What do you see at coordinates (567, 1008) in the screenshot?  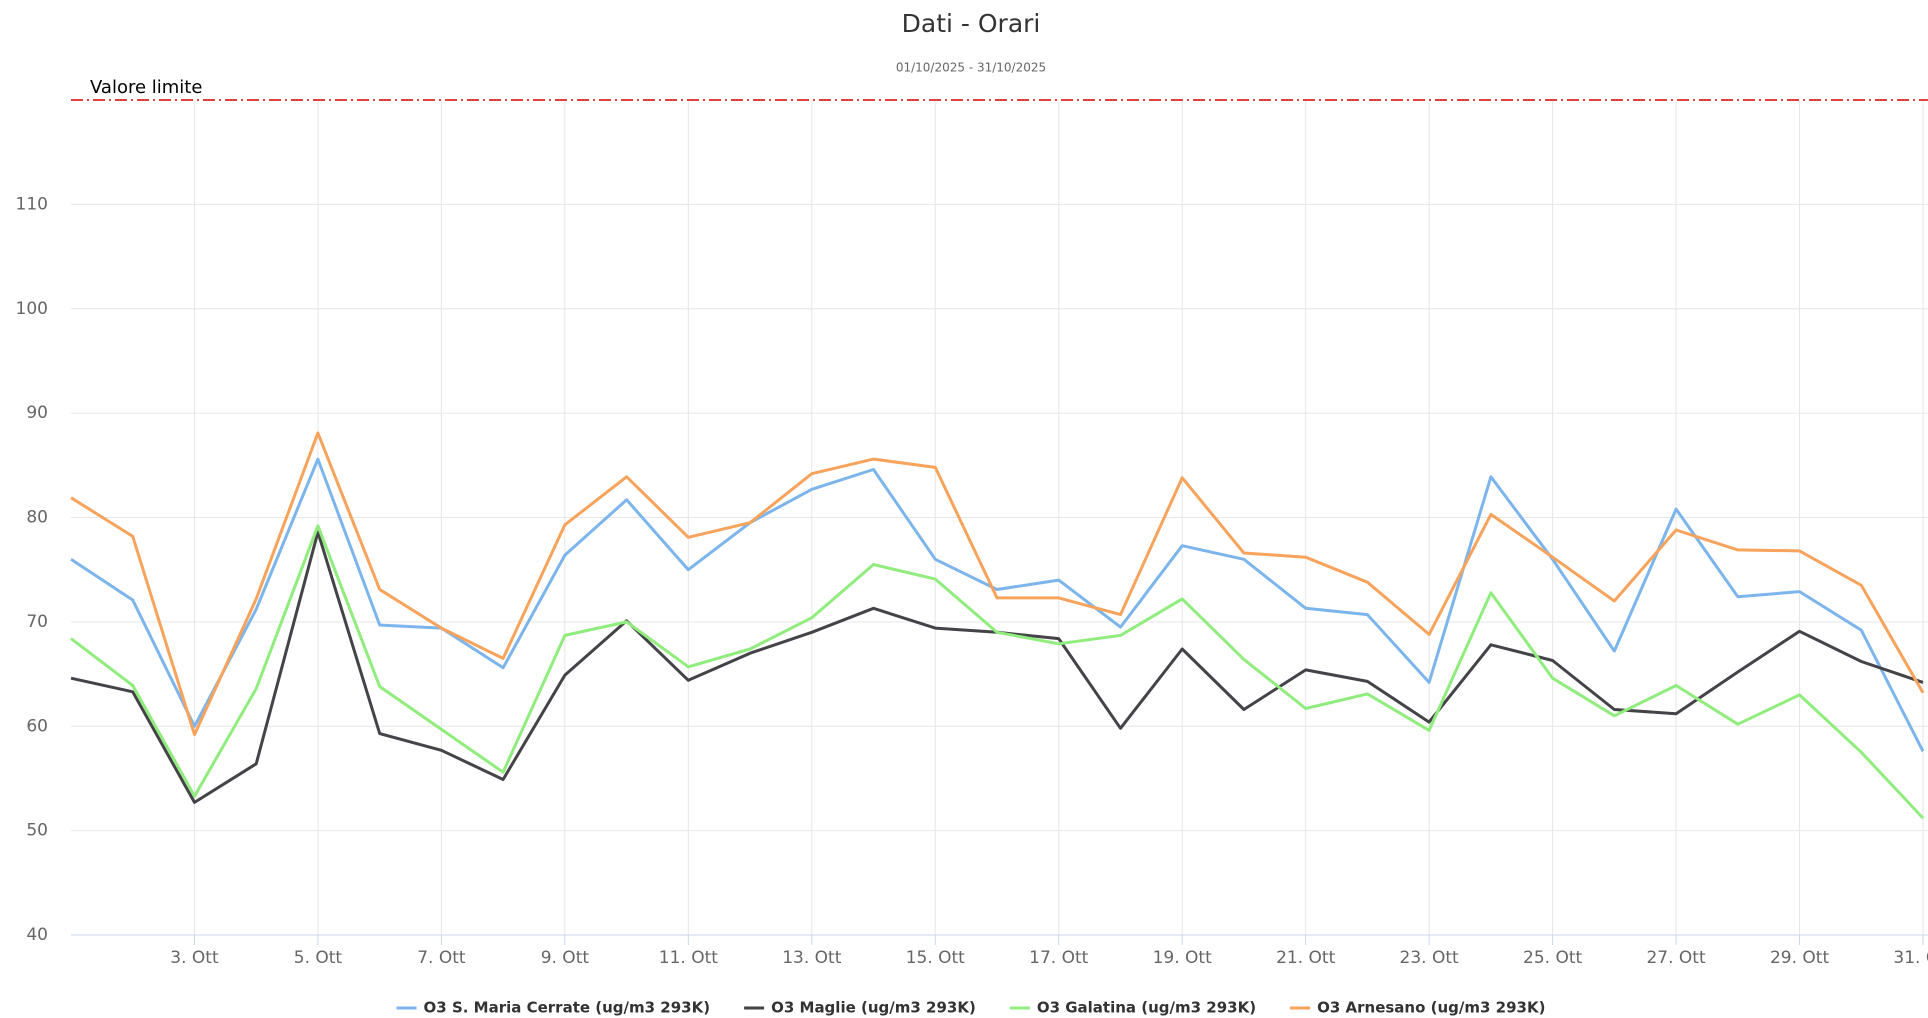 I see `legend-label: O3 S. Maria Cerrate (ug/m3 293K)` at bounding box center [567, 1008].